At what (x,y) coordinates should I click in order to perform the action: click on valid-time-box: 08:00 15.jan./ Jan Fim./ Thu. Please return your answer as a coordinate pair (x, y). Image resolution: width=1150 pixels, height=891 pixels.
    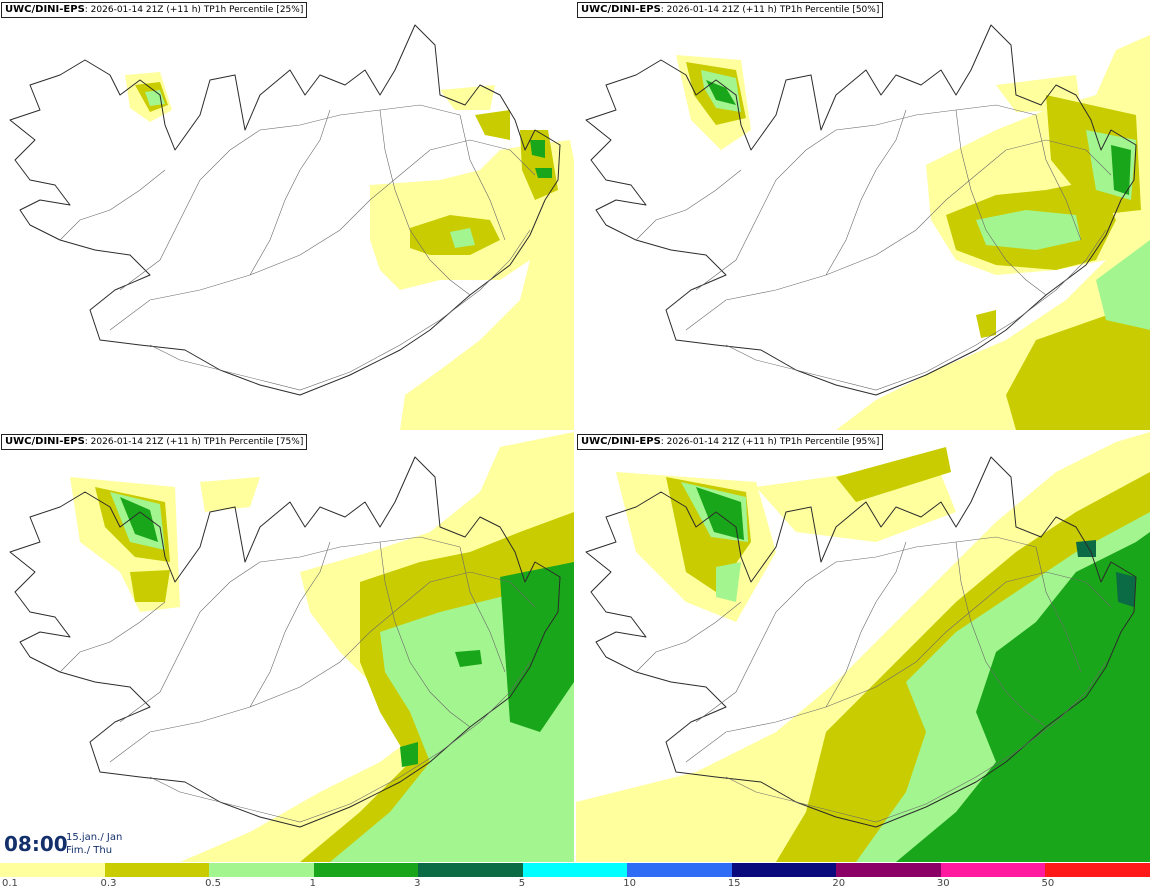
    Looking at the image, I should click on (69, 844).